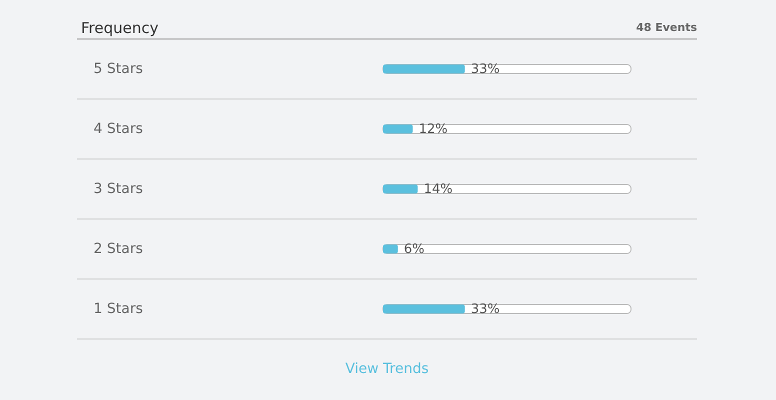 Image resolution: width=776 pixels, height=400 pixels. Describe the element at coordinates (387, 369) in the screenshot. I see `text: View Trends` at that location.